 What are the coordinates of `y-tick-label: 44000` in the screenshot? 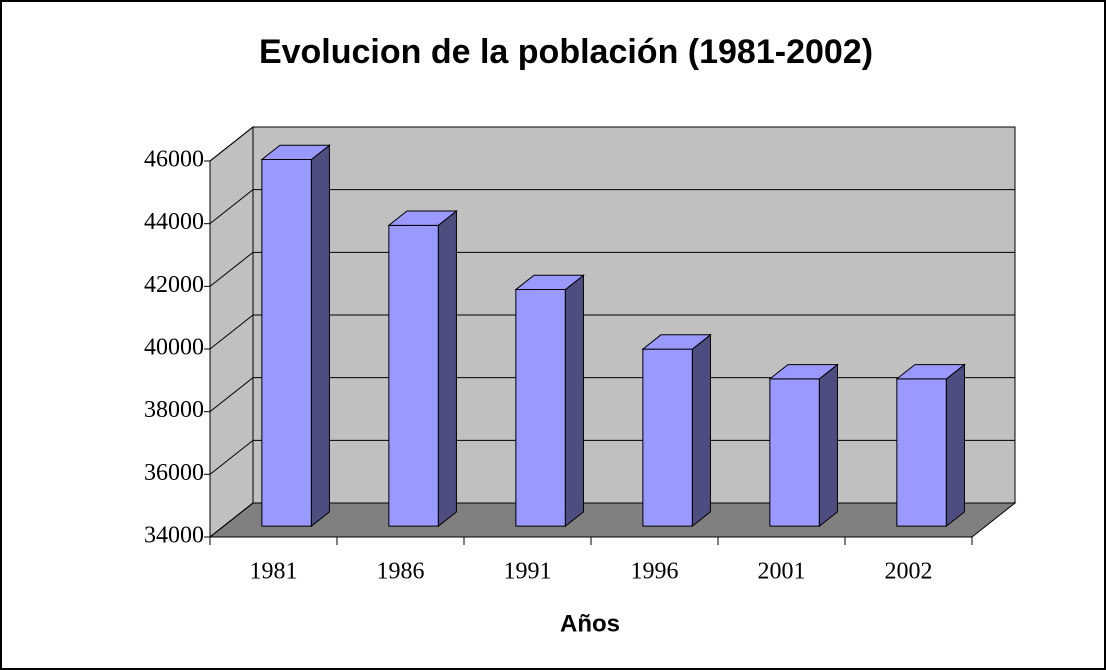 It's located at (174, 222).